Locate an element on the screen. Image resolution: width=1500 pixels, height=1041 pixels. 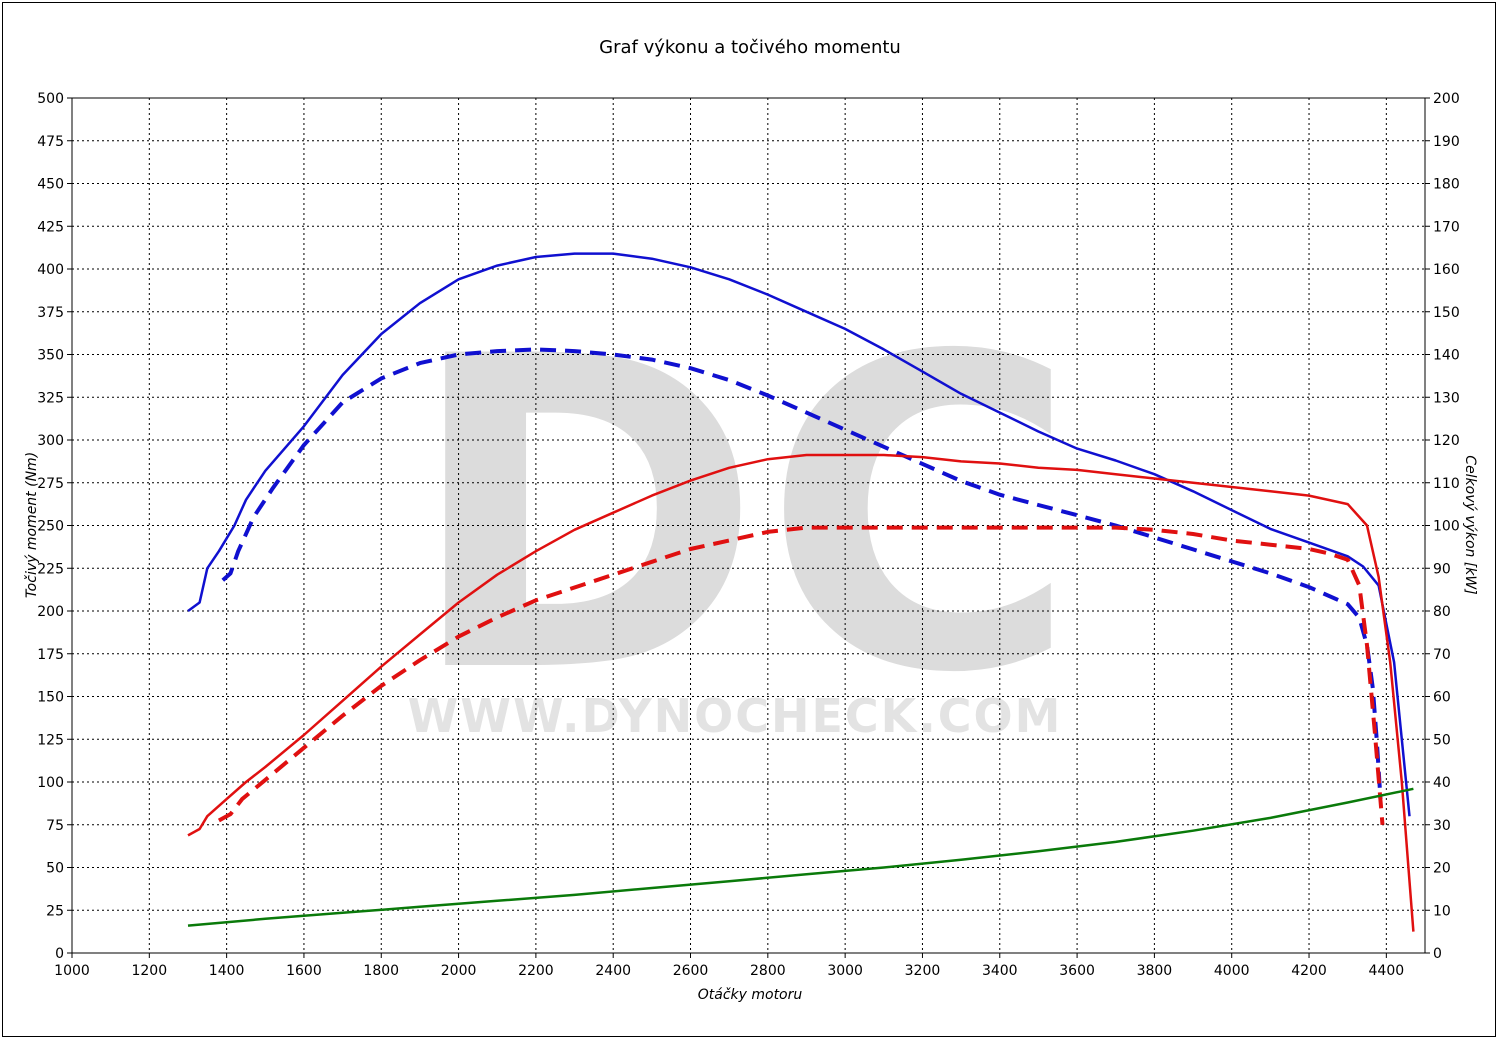
x-axis-label: Otáčky motoru is located at coordinates (750, 995).